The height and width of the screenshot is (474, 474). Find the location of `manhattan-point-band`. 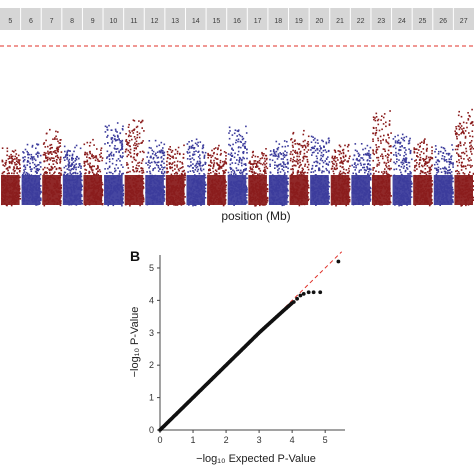

manhattan-point-band is located at coordinates (113, 190).